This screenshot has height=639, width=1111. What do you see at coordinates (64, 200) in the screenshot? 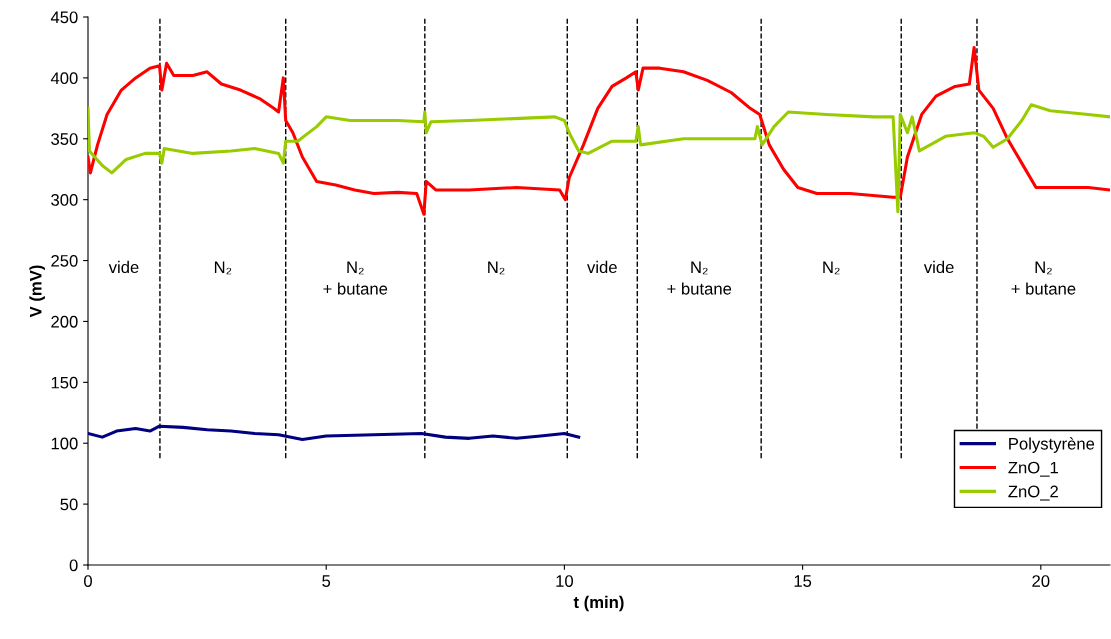
I see `y-tick-label: 300` at bounding box center [64, 200].